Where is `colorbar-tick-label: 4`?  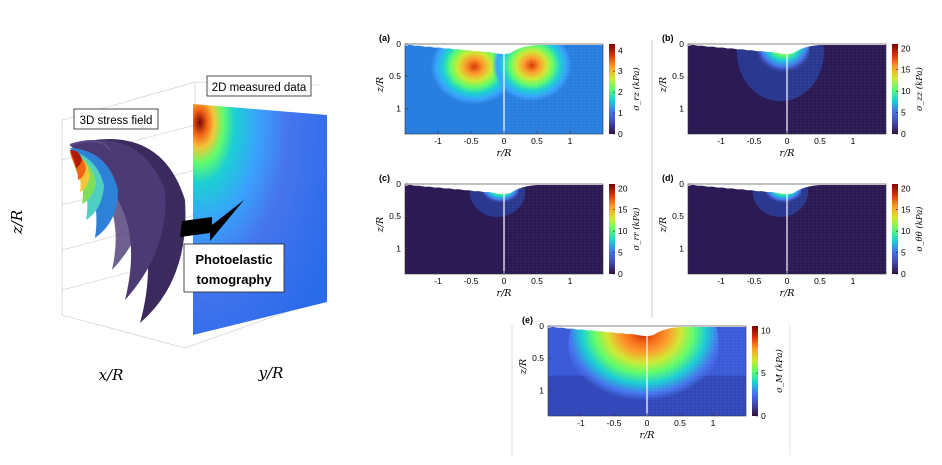 colorbar-tick-label: 4 is located at coordinates (620, 50).